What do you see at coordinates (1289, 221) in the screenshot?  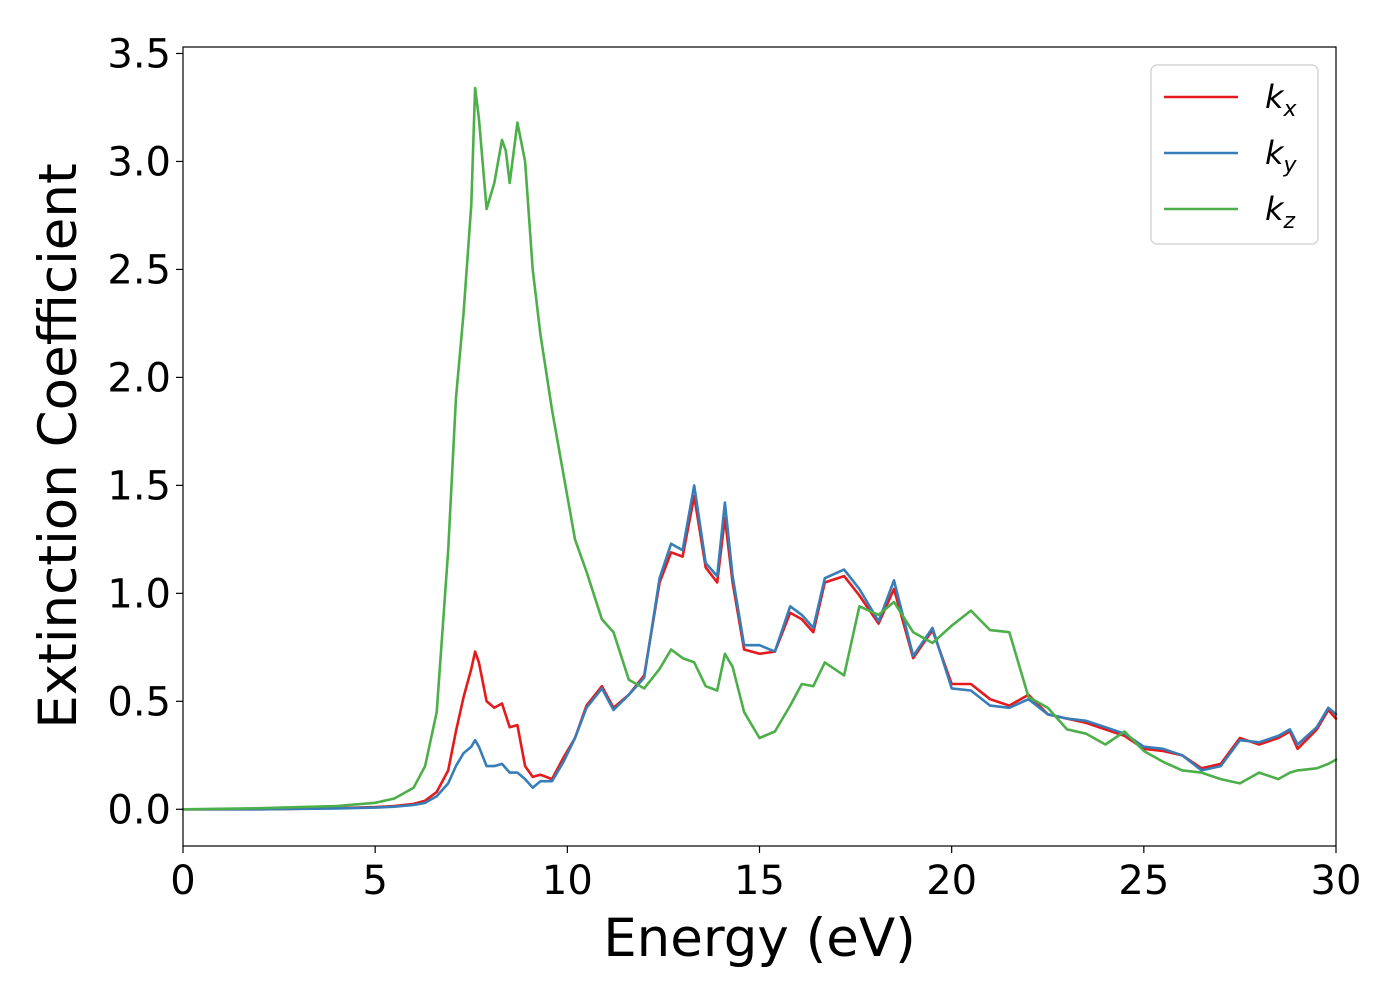 I see `legend-label-subscript: z` at bounding box center [1289, 221].